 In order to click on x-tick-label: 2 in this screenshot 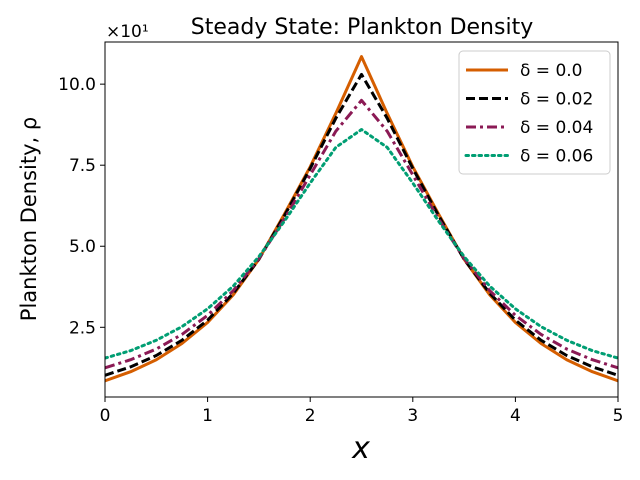, I will do `click(310, 416)`.